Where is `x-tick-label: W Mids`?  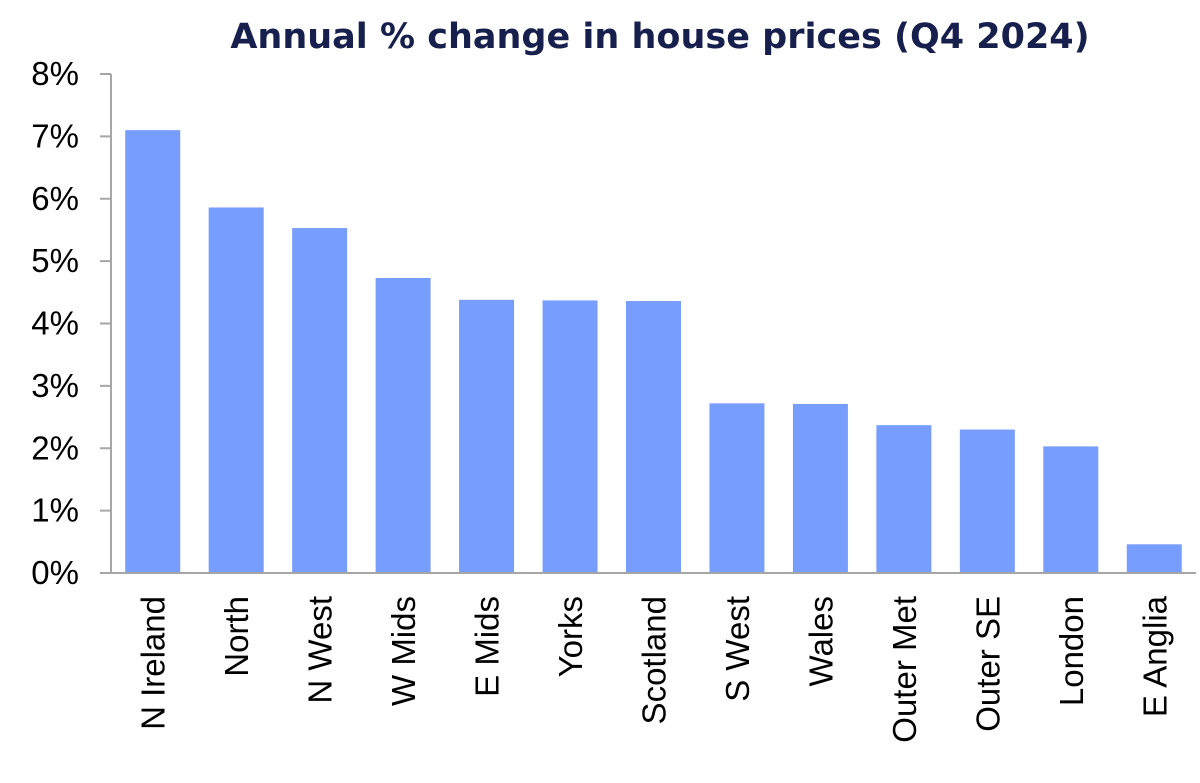 x-tick-label: W Mids is located at coordinates (403, 651).